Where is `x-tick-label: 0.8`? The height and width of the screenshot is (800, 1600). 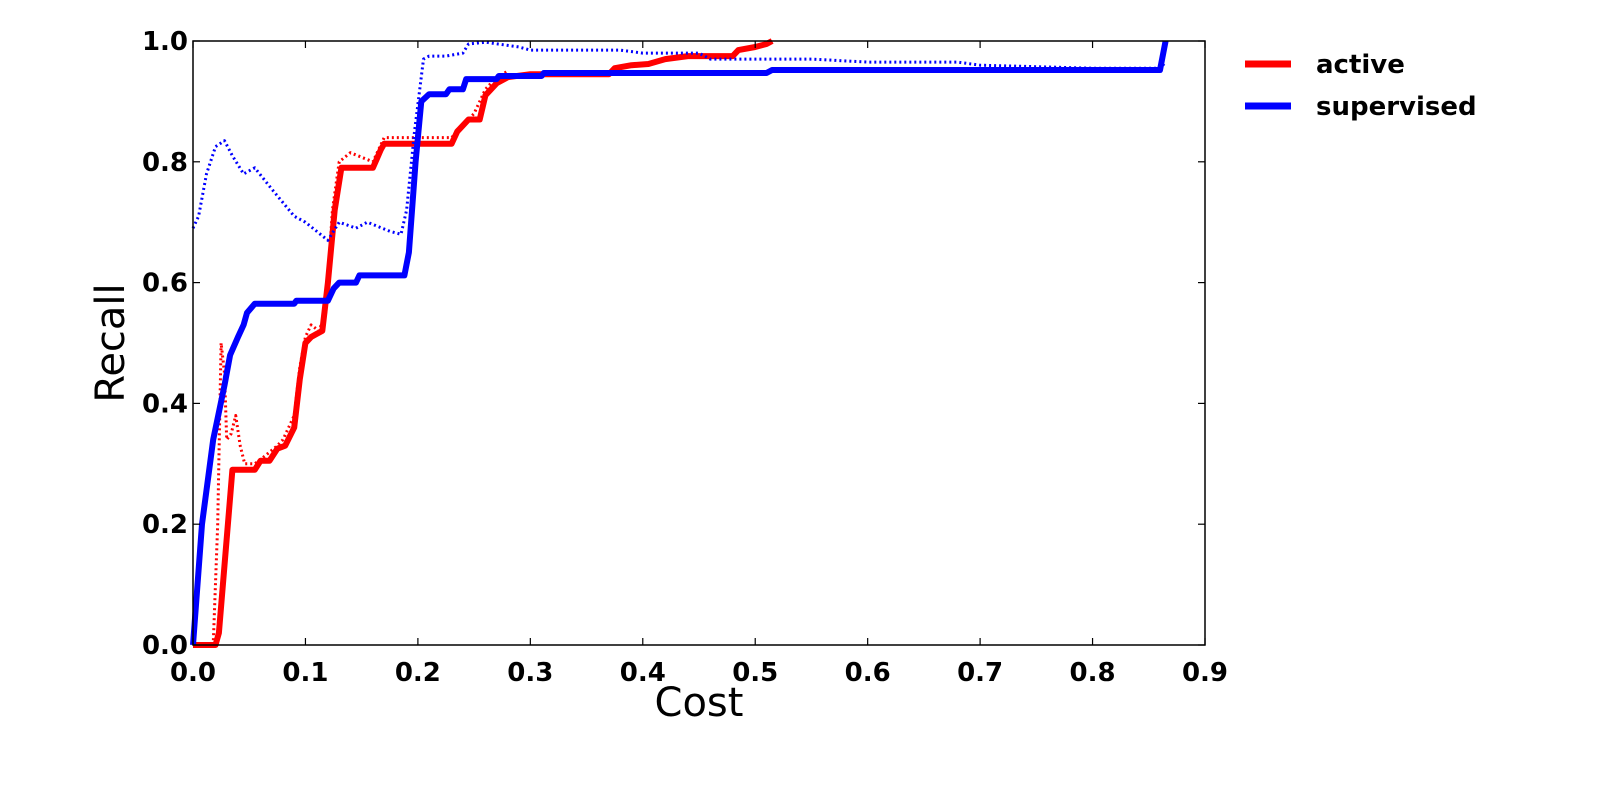
x-tick-label: 0.8 is located at coordinates (1093, 673).